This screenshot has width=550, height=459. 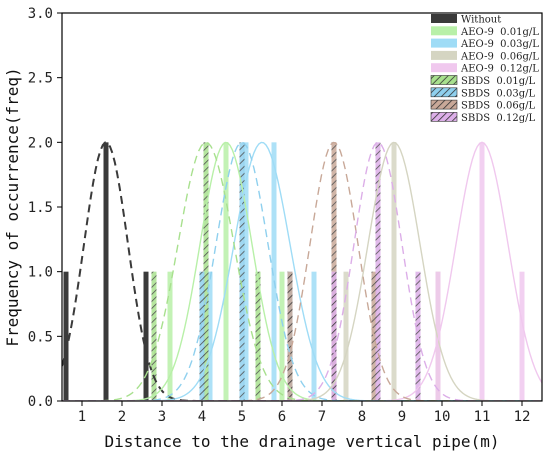 What do you see at coordinates (362, 417) in the screenshot?
I see `x-tick-label: 8` at bounding box center [362, 417].